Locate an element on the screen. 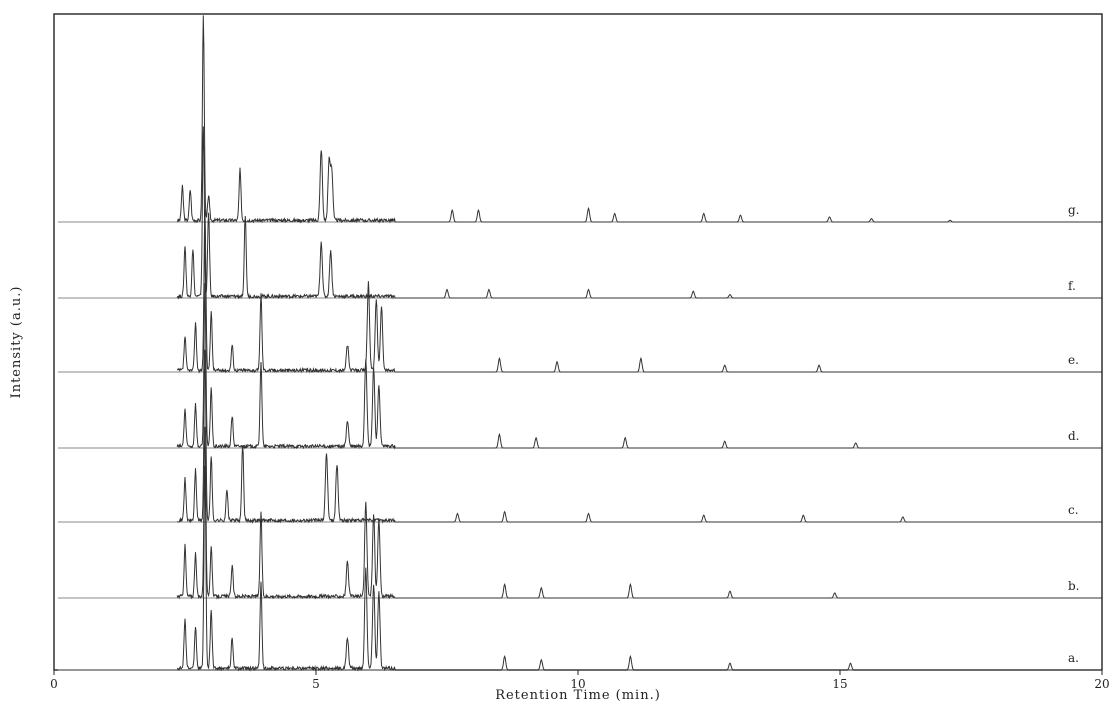 The width and height of the screenshot is (1114, 704). trace-label: b. is located at coordinates (1074, 586).